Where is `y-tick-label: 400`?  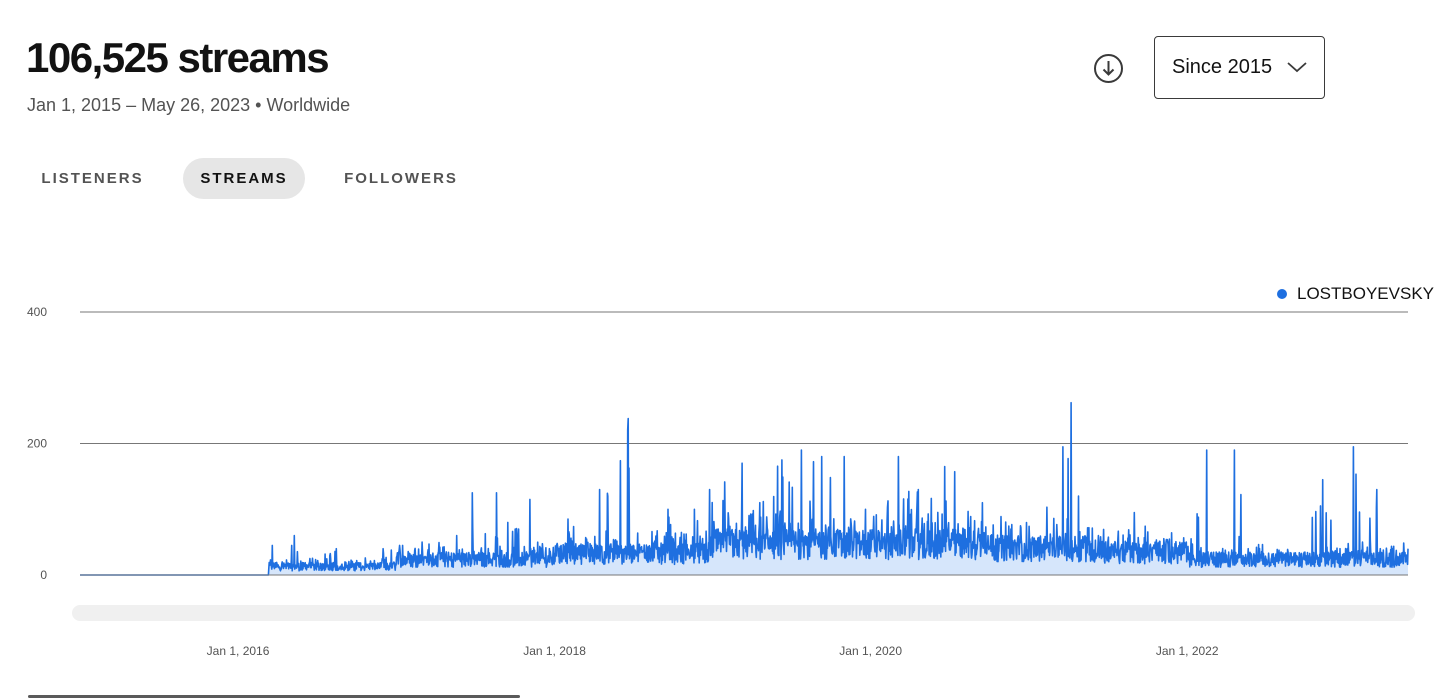
y-tick-label: 400 is located at coordinates (37, 312).